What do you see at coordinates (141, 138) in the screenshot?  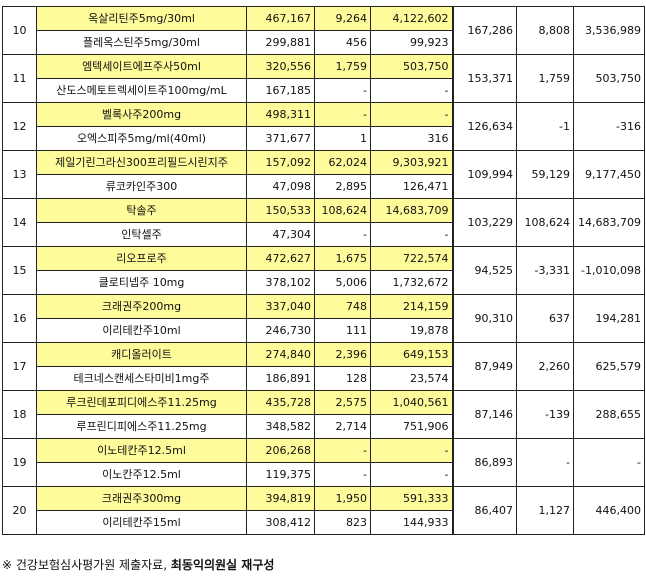 I see `drug-name-cell: 오엑스피주5mg/ml(40ml)` at bounding box center [141, 138].